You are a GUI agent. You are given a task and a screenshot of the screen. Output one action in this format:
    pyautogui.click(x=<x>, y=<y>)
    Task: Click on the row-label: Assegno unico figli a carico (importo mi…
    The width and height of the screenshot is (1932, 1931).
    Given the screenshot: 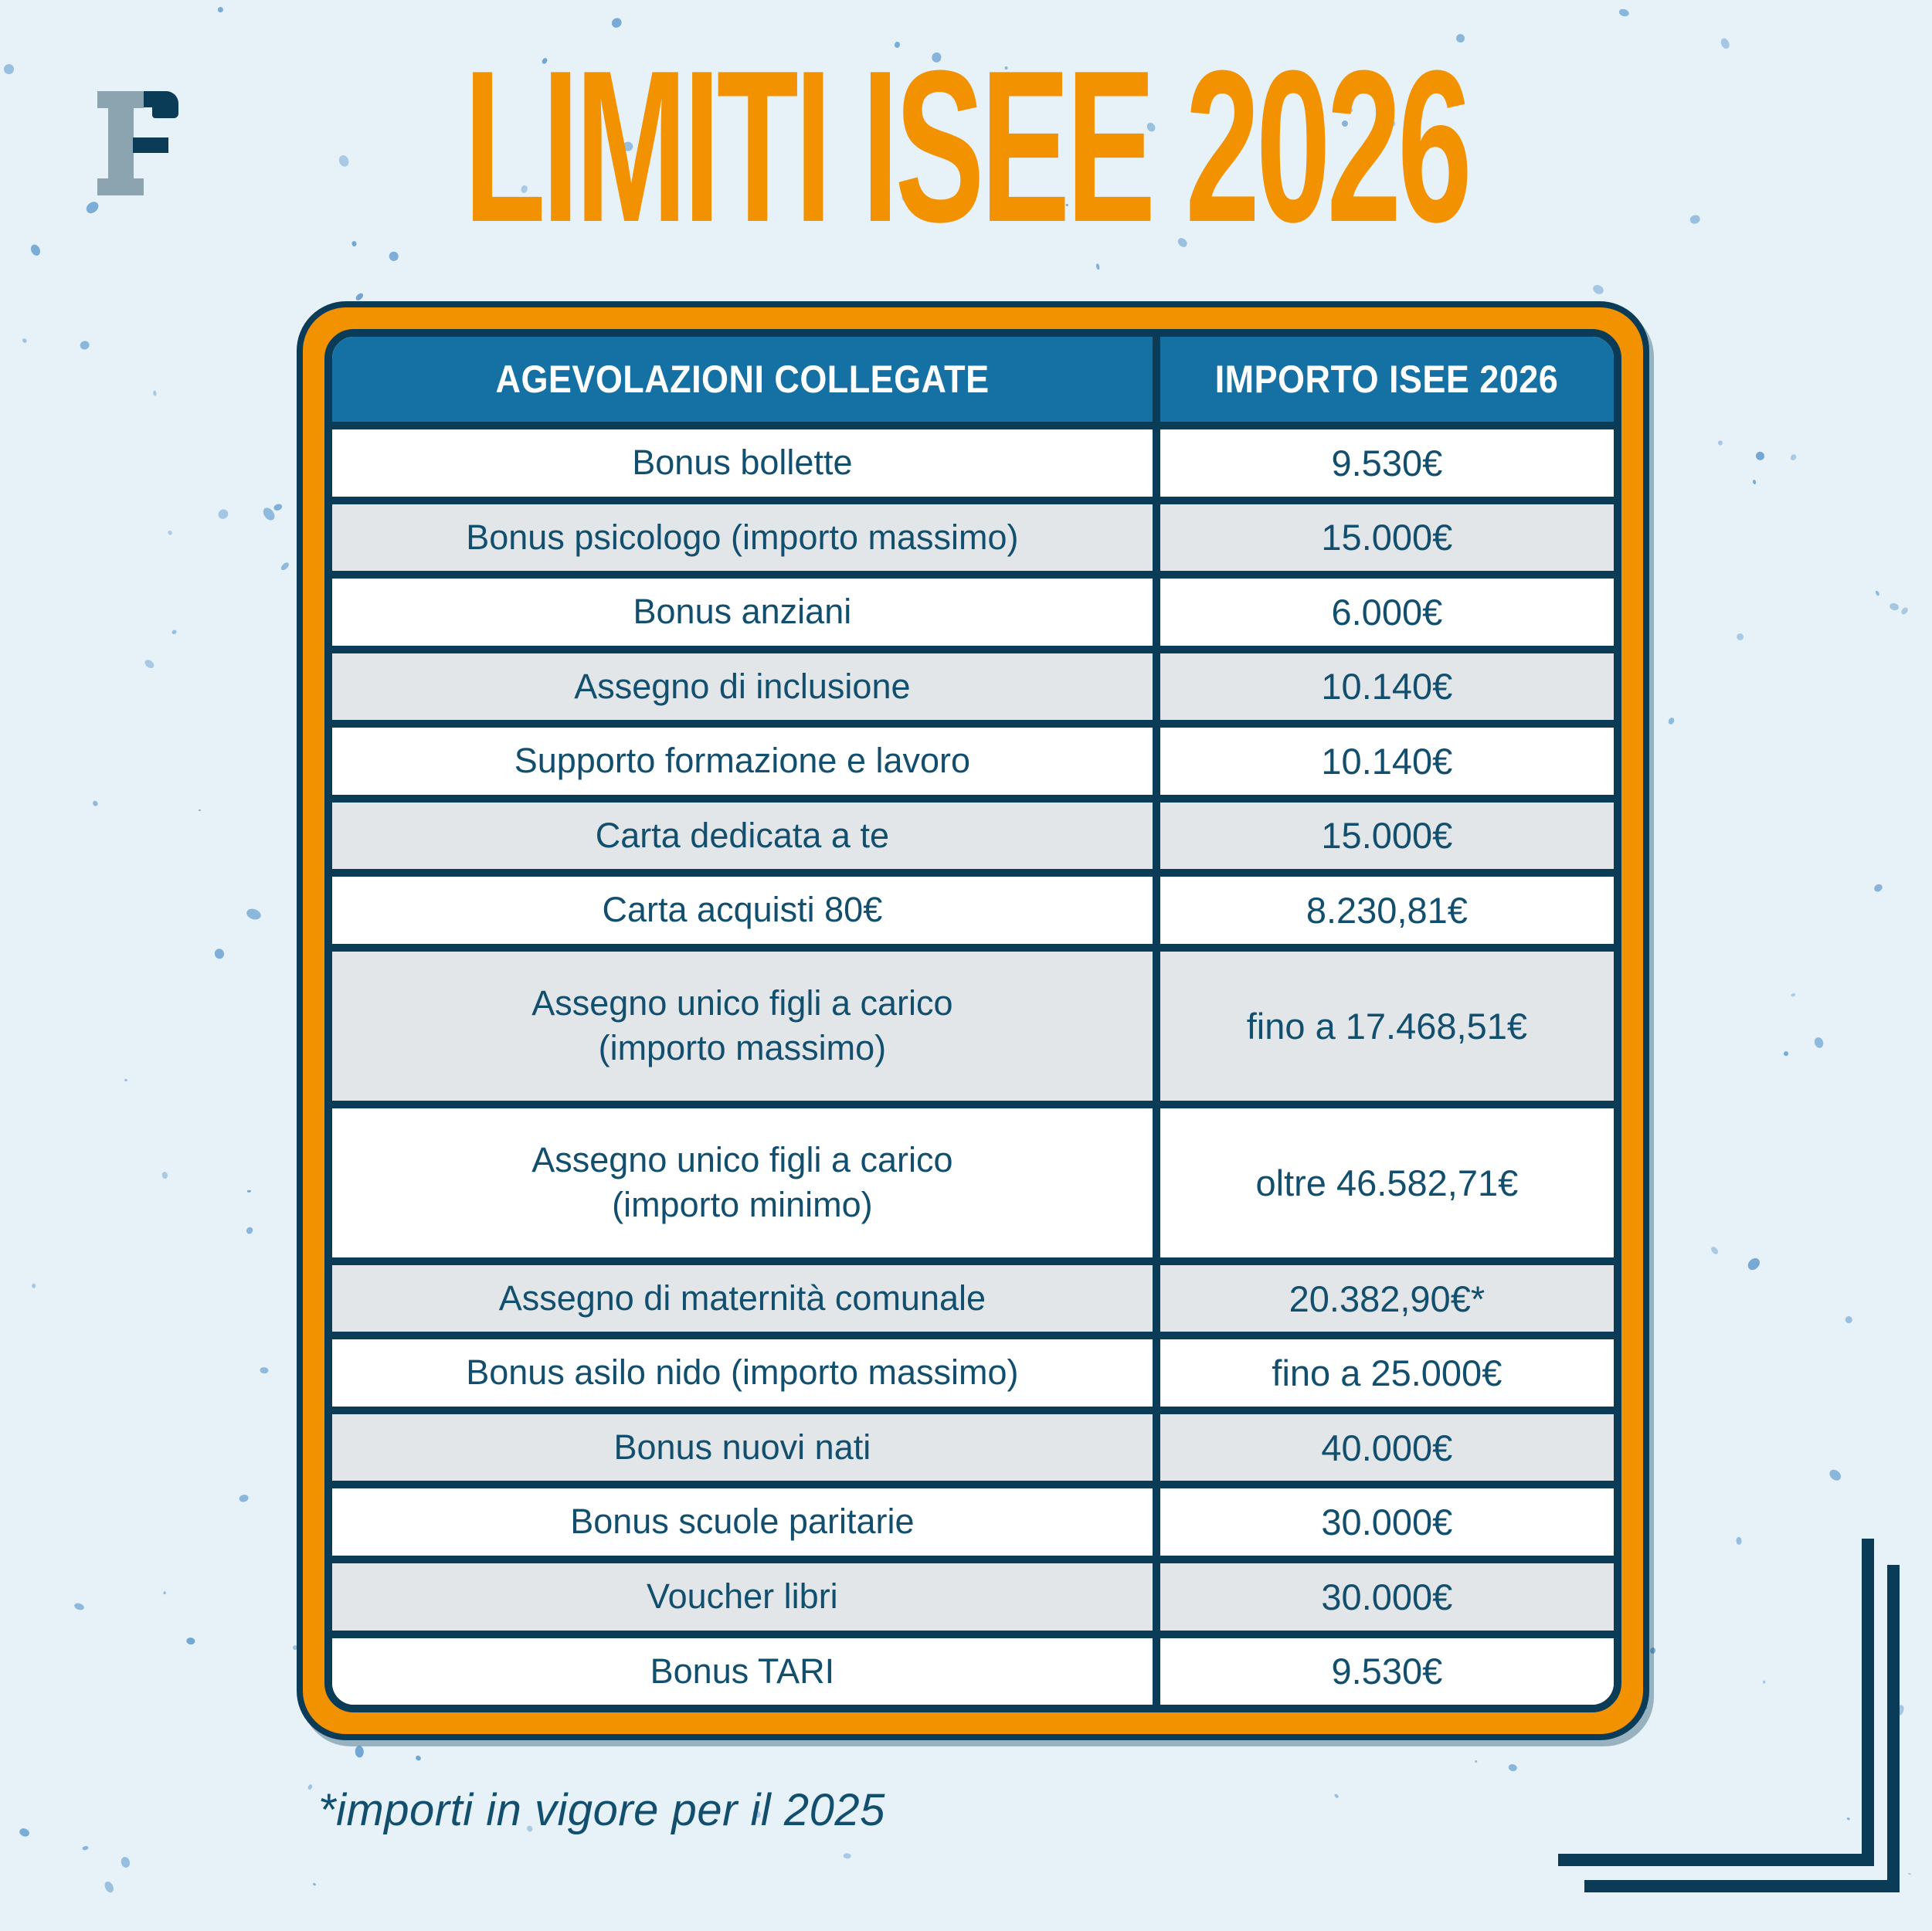 What is the action you would take?
    pyautogui.click(x=743, y=1182)
    